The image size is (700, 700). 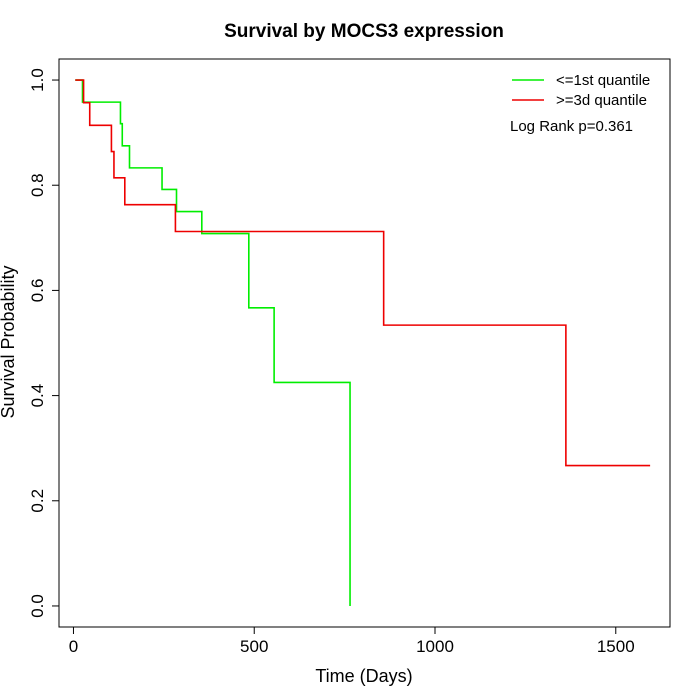 What do you see at coordinates (571, 126) in the screenshot?
I see `logrank-annotation: Log Rank p=0.361` at bounding box center [571, 126].